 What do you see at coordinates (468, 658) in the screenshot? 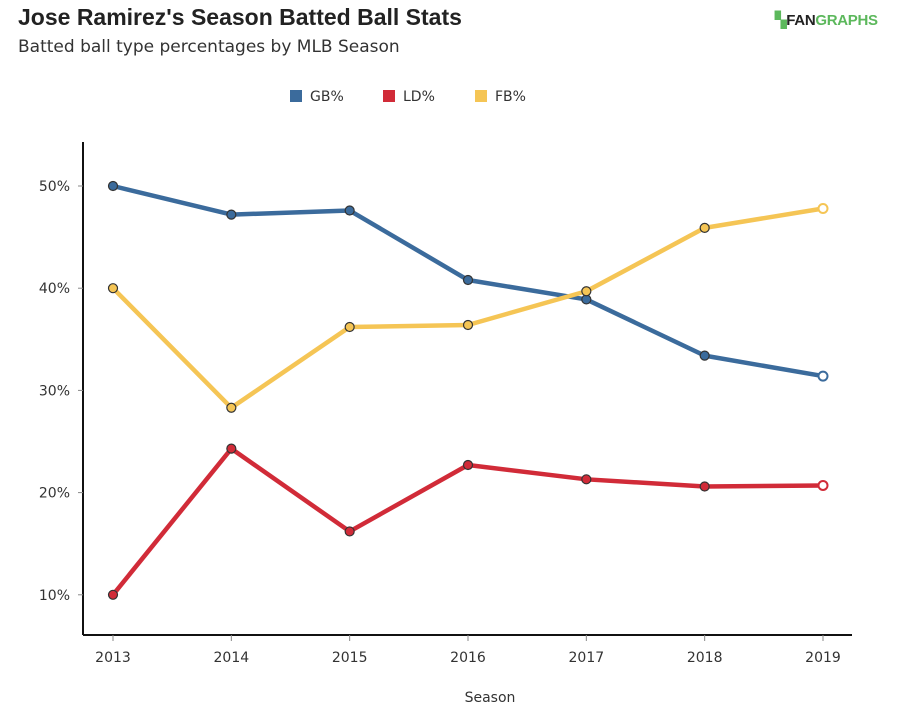
I see `x-tick-label: 2016` at bounding box center [468, 658].